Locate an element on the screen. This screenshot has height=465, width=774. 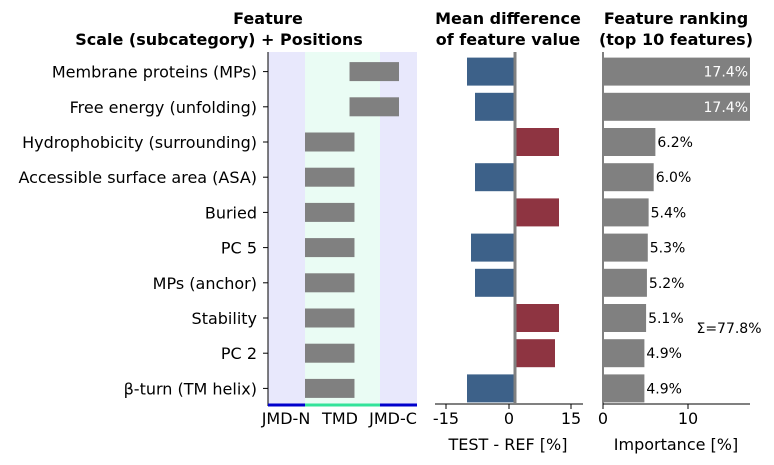
importance-sum-label: Σ=77.8% is located at coordinates (728, 329).